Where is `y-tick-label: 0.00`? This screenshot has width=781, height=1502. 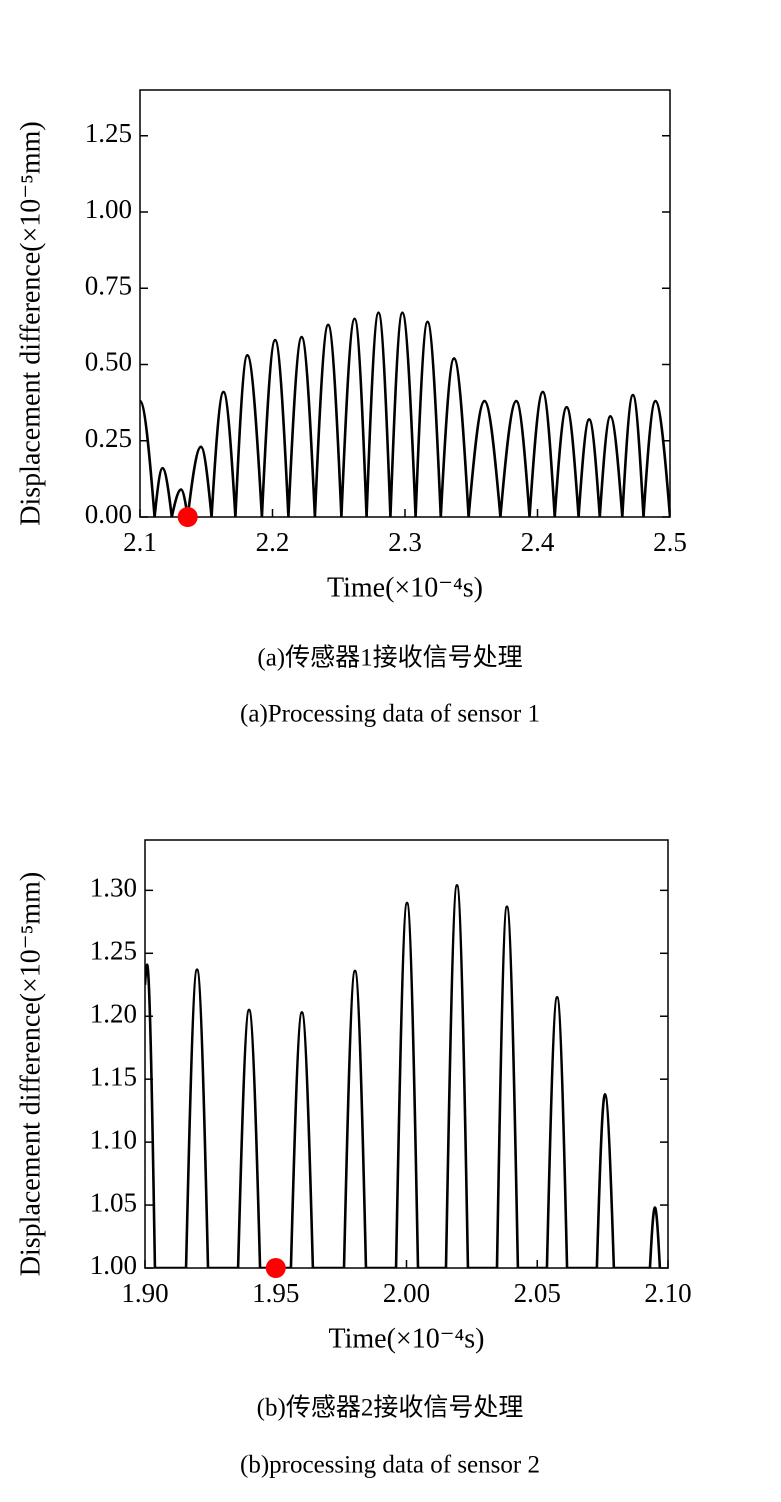 y-tick-label: 0.00 is located at coordinates (108, 514).